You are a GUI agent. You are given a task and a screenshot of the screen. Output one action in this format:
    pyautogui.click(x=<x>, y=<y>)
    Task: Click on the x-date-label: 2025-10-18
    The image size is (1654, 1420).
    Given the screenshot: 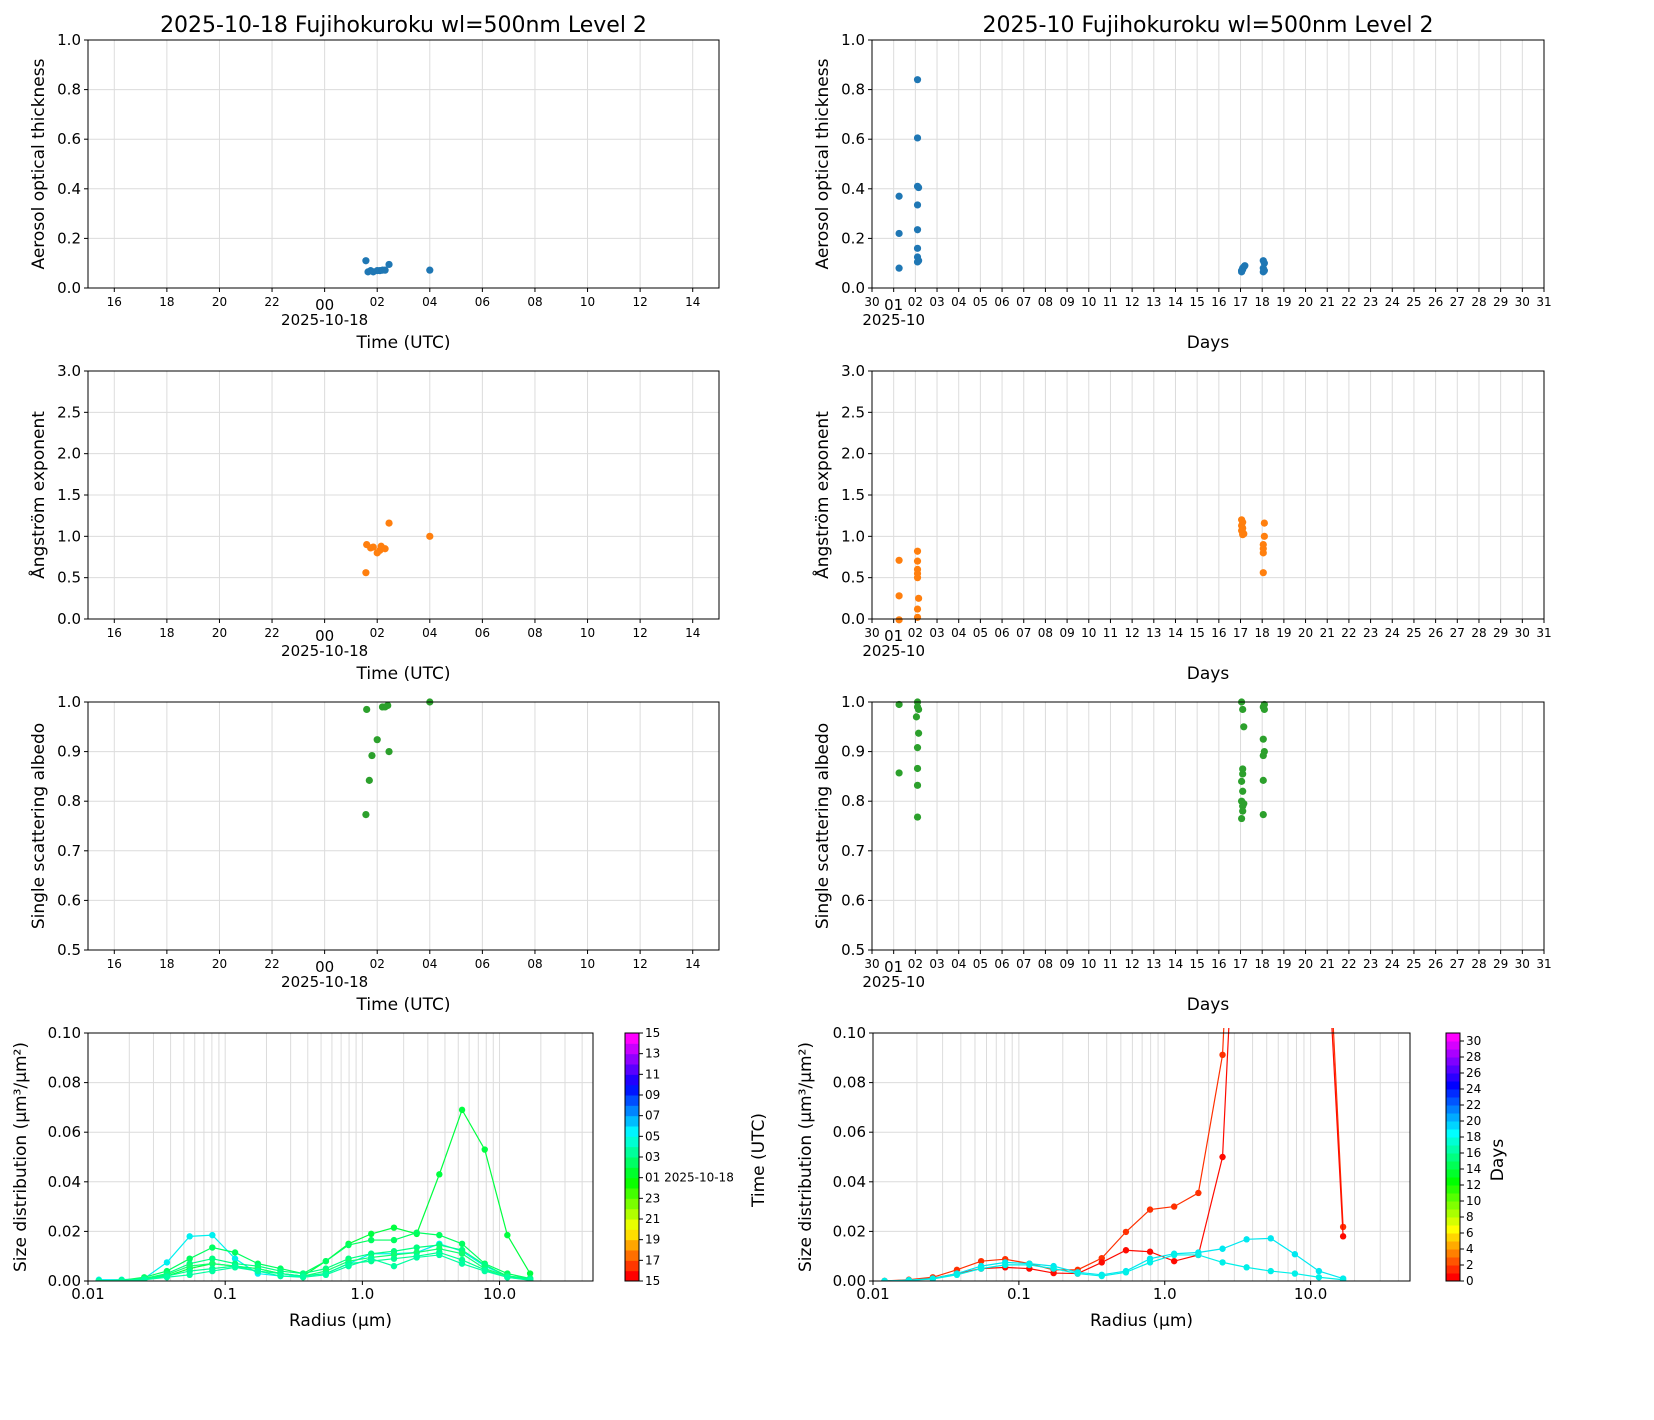 What is the action you would take?
    pyautogui.click(x=324, y=320)
    